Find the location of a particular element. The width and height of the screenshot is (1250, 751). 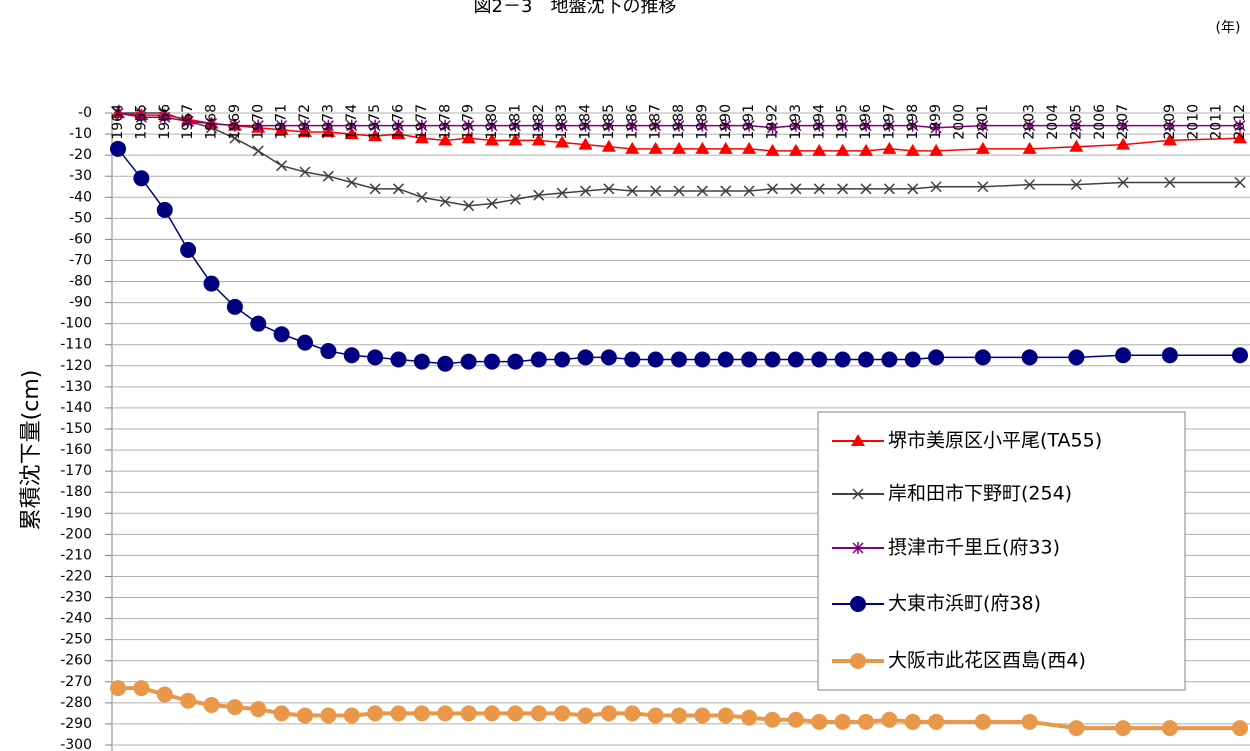

y-tick-label: -140 is located at coordinates (76, 408).